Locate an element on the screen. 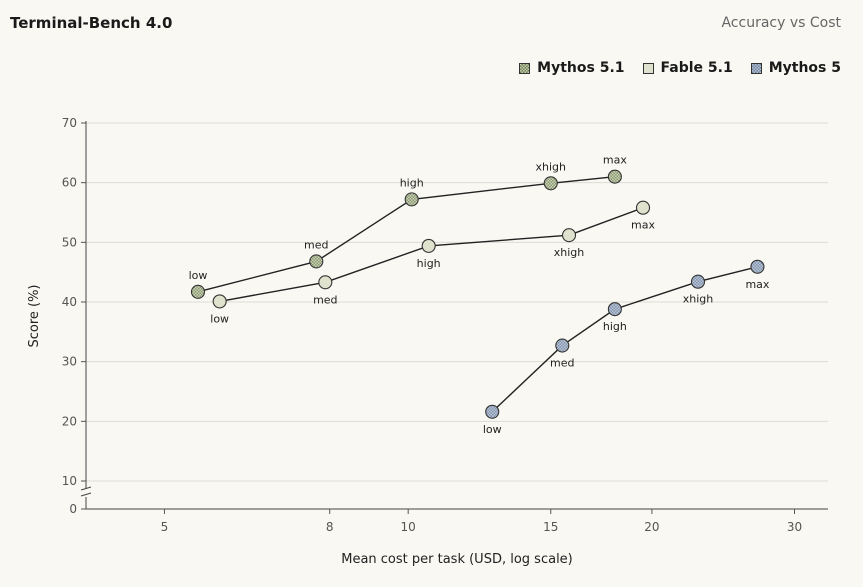 The height and width of the screenshot is (587, 863). y-tick-label-30: 30 is located at coordinates (69, 362).